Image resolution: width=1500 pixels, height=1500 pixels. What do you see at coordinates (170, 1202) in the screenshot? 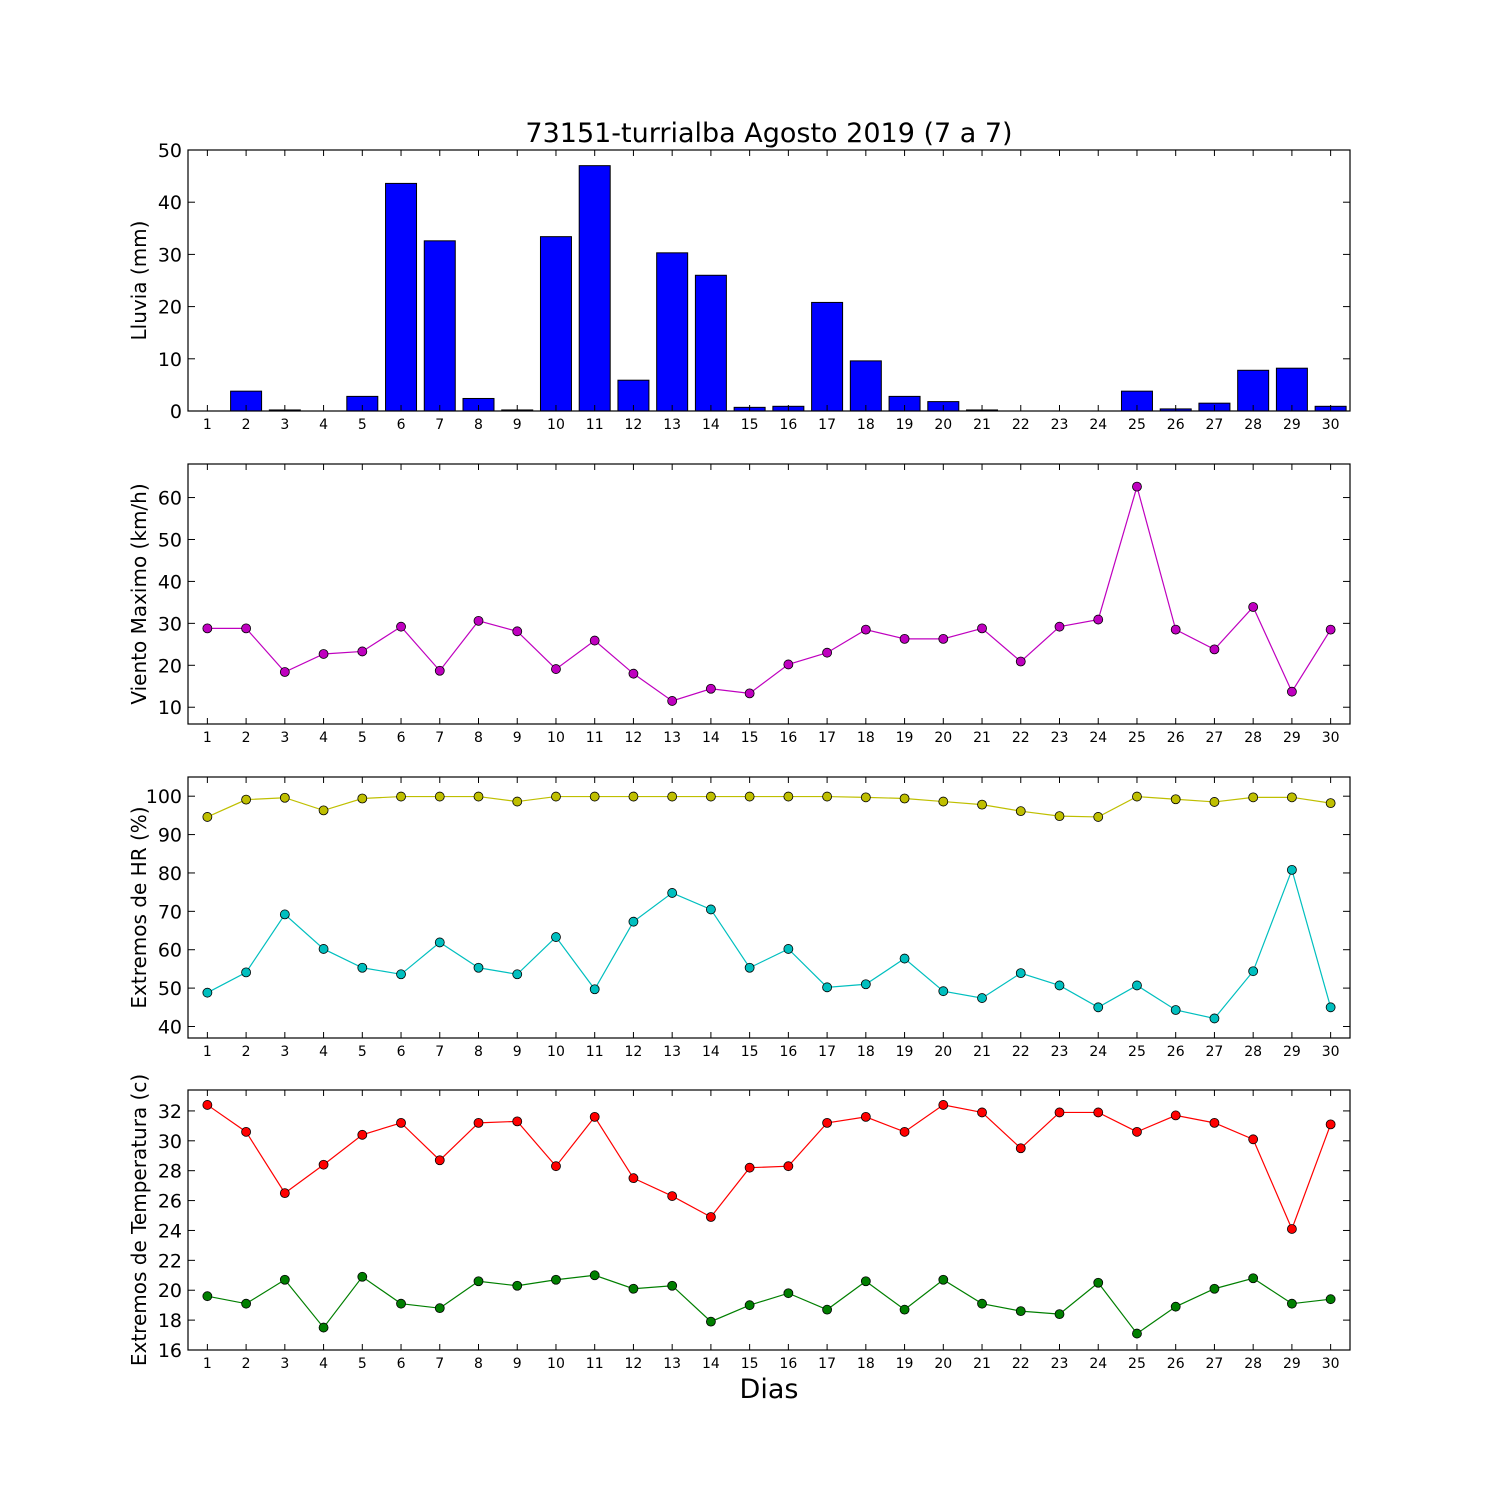
I see `y-tick-label: 26` at bounding box center [170, 1202].